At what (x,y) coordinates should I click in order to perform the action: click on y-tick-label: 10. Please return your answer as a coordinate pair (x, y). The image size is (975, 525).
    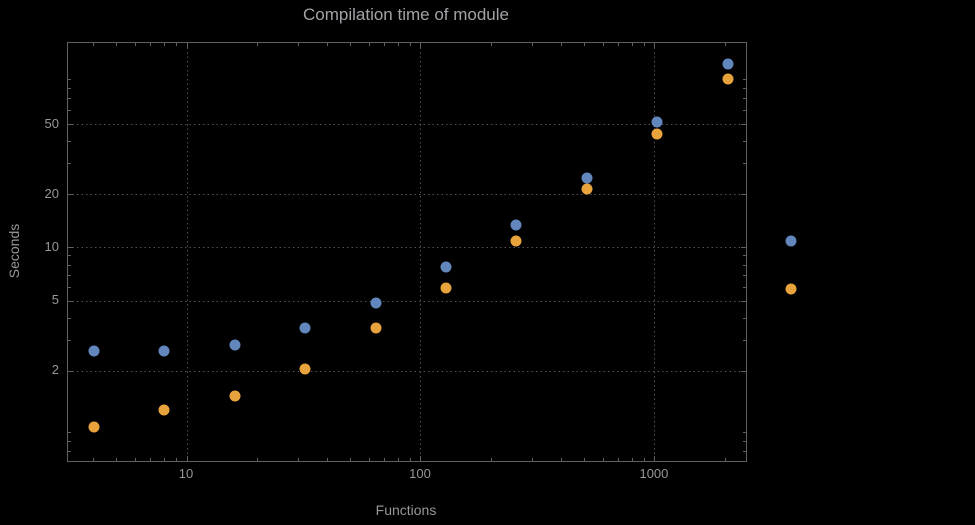
    Looking at the image, I should click on (51, 246).